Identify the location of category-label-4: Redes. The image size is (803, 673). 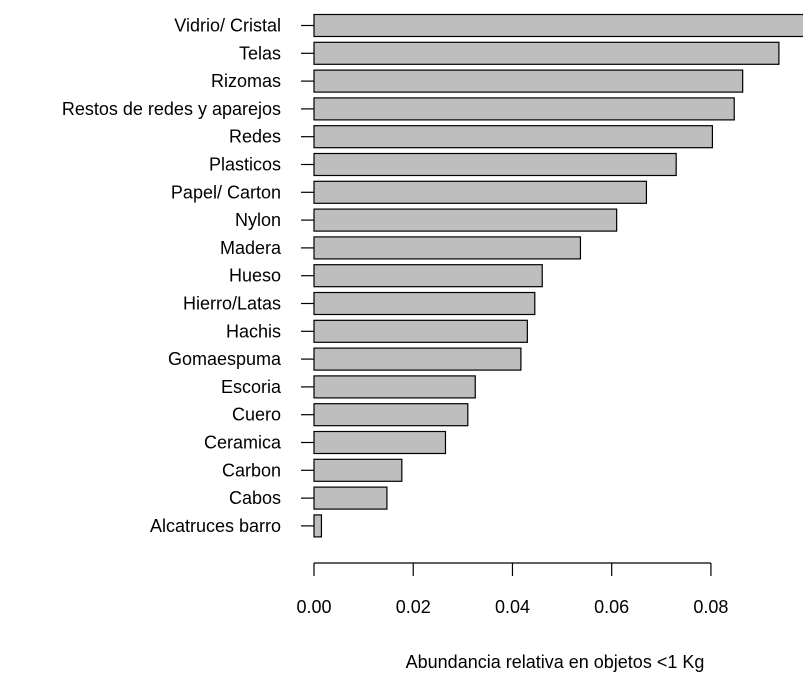
(255, 137).